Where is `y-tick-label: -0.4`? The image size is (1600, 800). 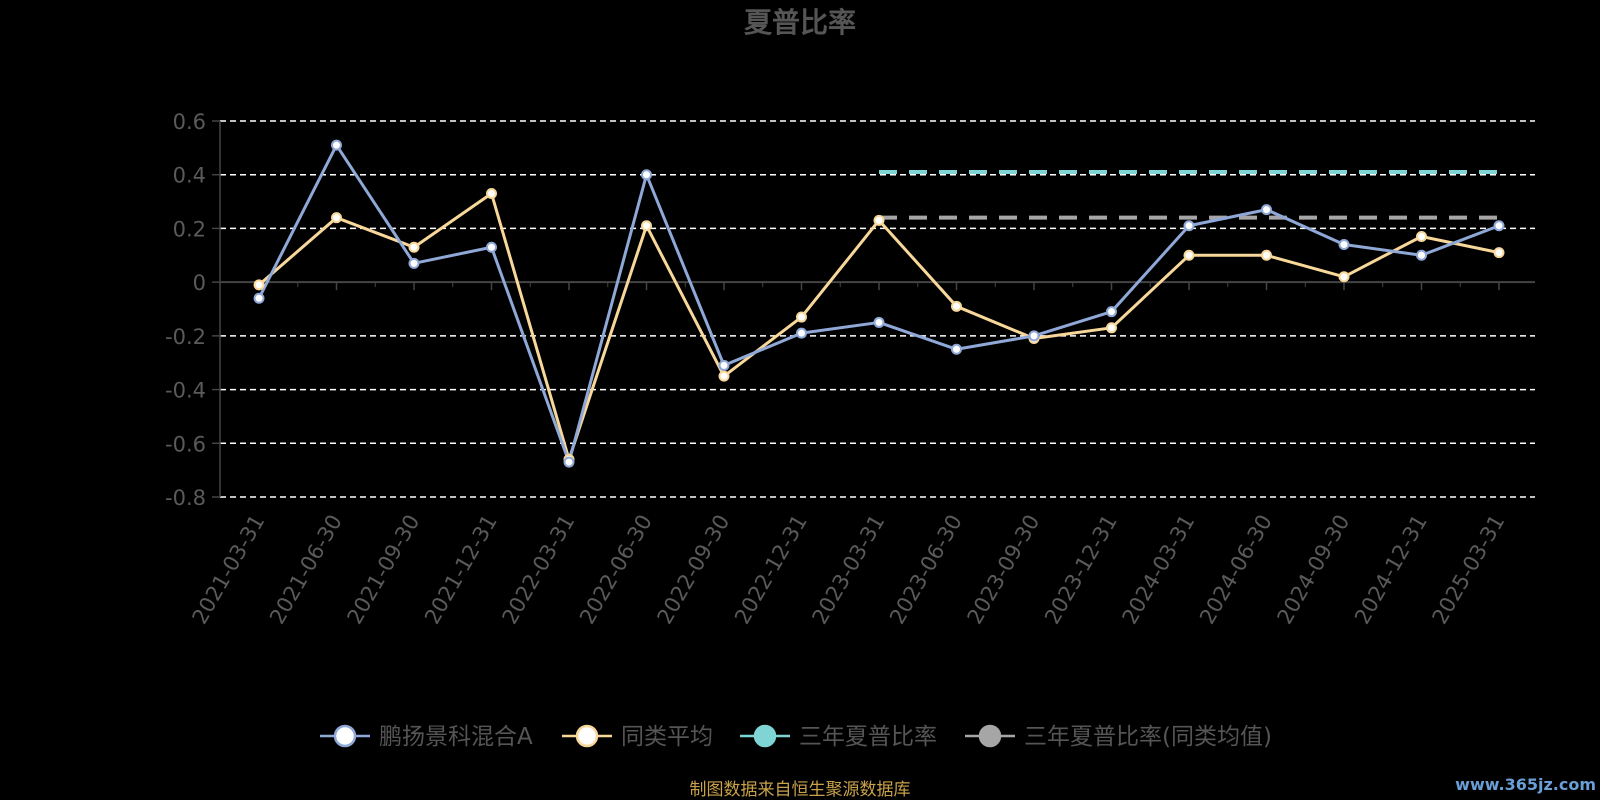
y-tick-label: -0.4 is located at coordinates (185, 391).